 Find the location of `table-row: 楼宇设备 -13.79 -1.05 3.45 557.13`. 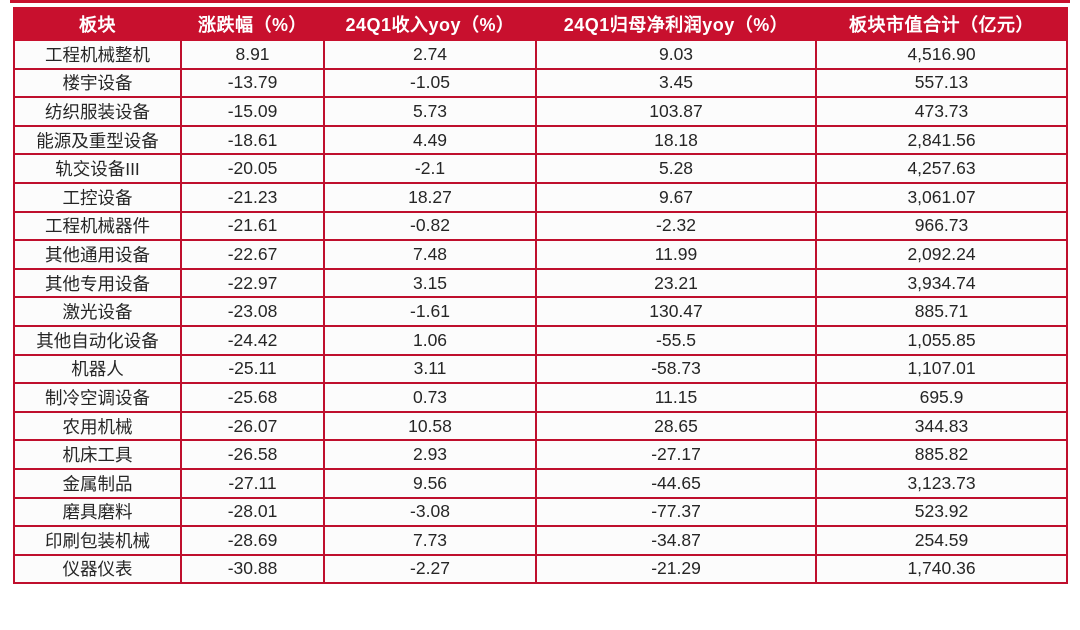

table-row: 楼宇设备 -13.79 -1.05 3.45 557.13 is located at coordinates (540, 83).